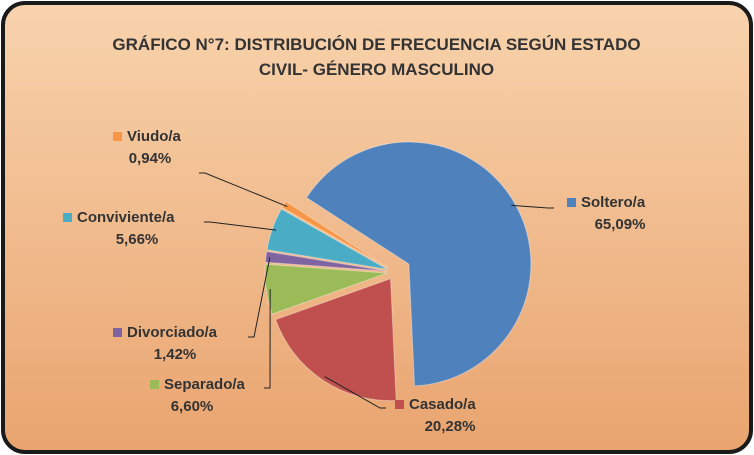 The height and width of the screenshot is (455, 754). I want to click on slice-label: Separado/a, so click(205, 384).